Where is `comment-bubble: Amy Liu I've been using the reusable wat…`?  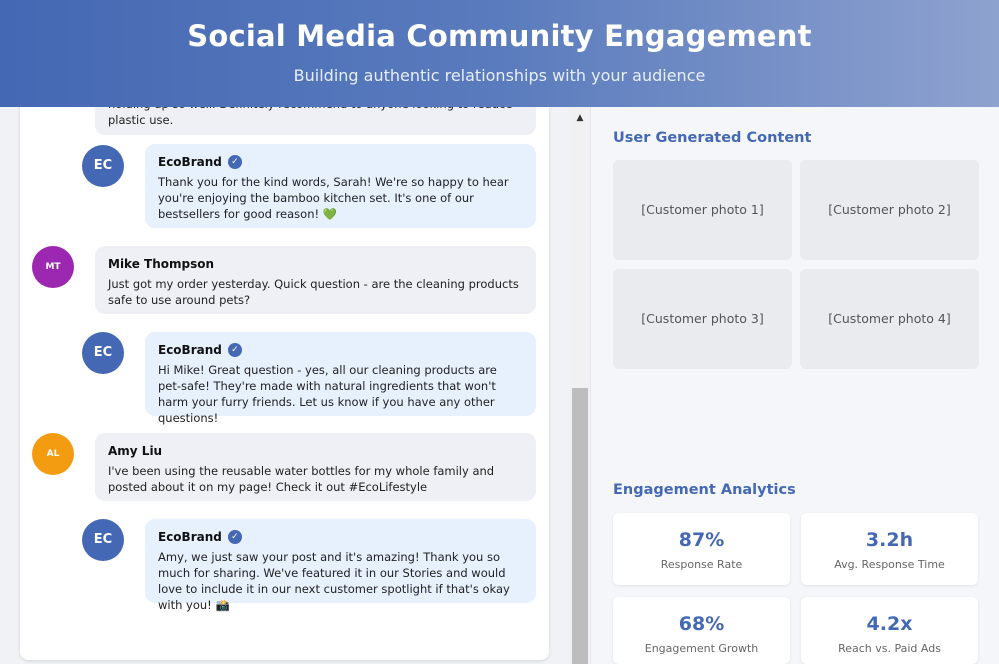
comment-bubble: Amy Liu I've been using the reusable wat… is located at coordinates (315, 467).